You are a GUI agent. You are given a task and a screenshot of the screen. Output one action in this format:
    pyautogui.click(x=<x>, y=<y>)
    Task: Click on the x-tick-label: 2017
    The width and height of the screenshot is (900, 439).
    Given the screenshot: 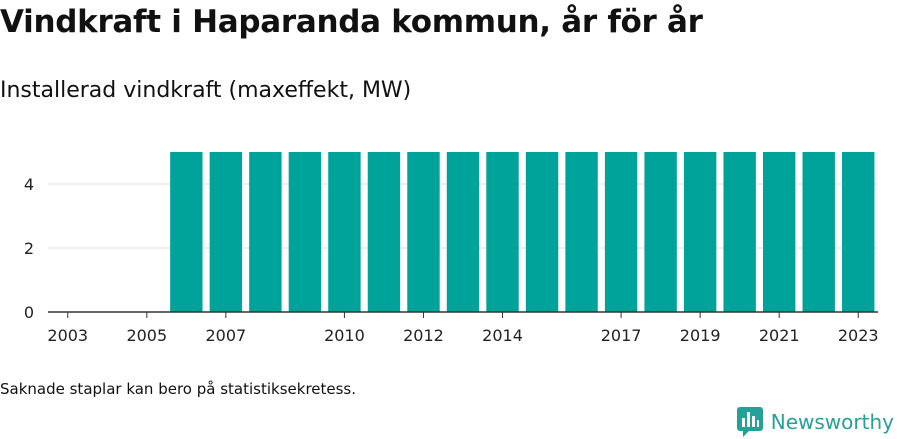 What is the action you would take?
    pyautogui.click(x=621, y=335)
    